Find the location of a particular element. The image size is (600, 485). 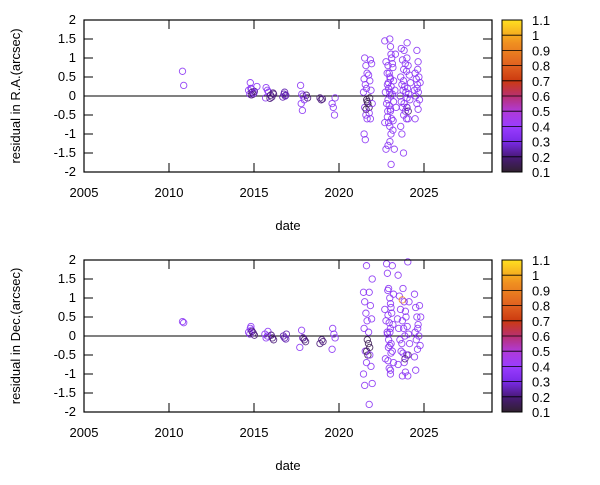

y-tick-label: -0.5 is located at coordinates (65, 354).